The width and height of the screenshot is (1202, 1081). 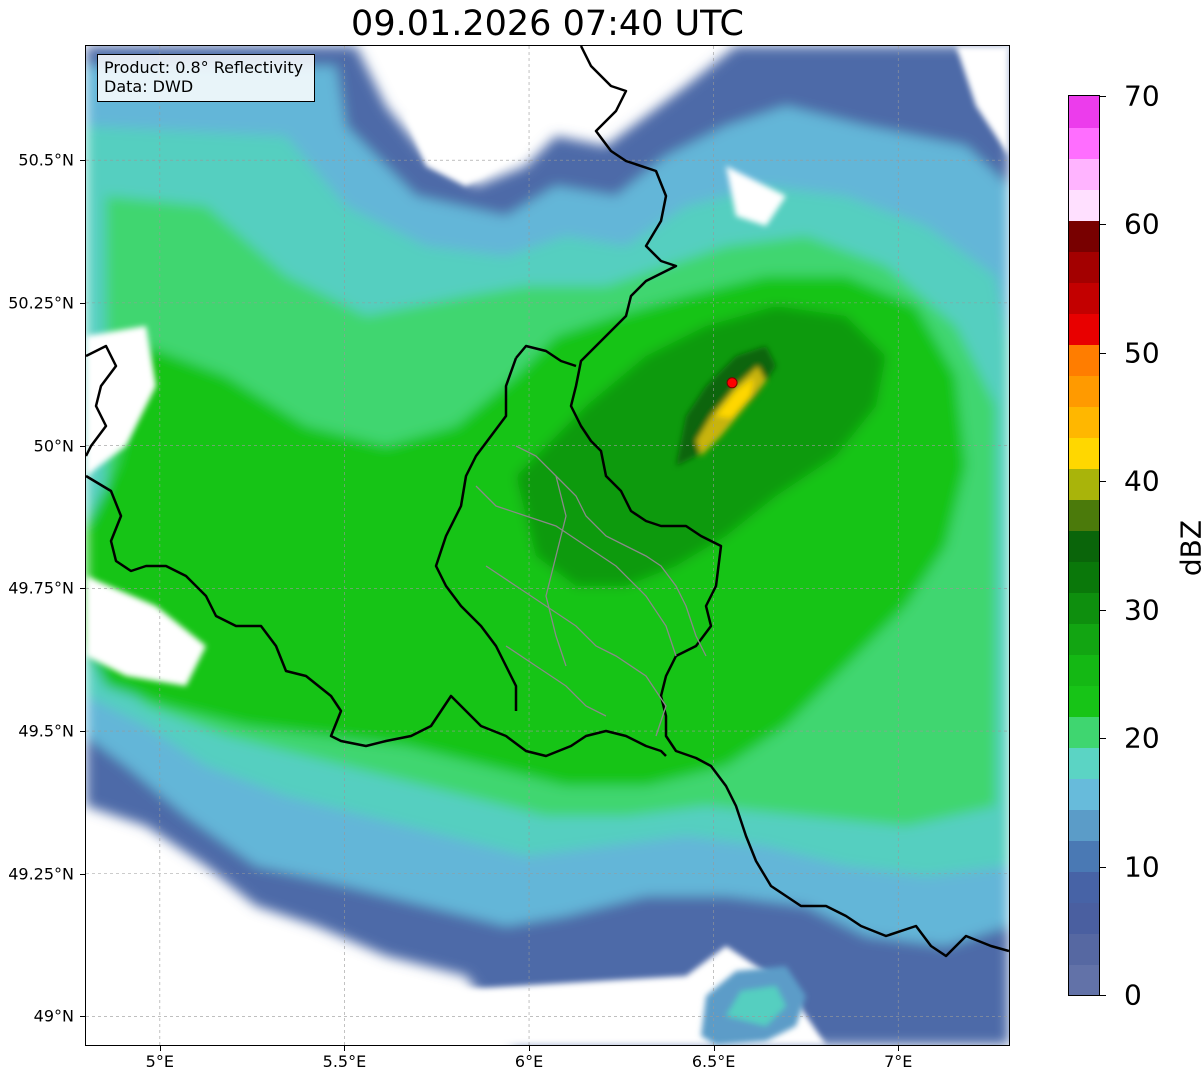 I want to click on echo-patch-south, so click(x=753, y=1005).